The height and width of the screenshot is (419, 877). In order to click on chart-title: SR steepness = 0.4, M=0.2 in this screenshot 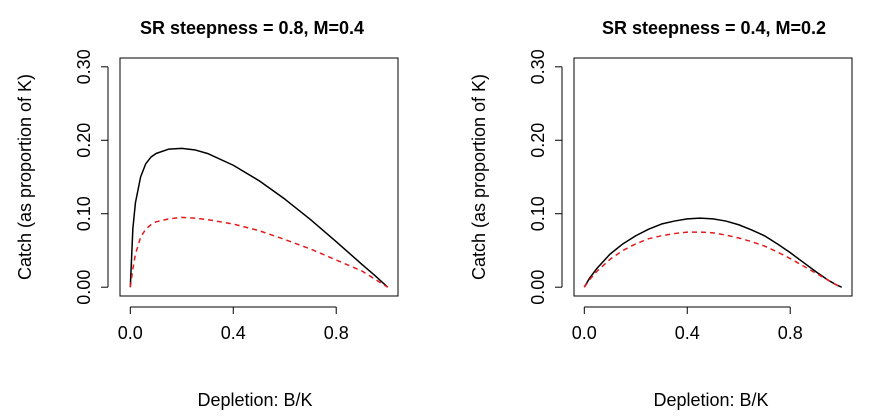, I will do `click(714, 28)`.